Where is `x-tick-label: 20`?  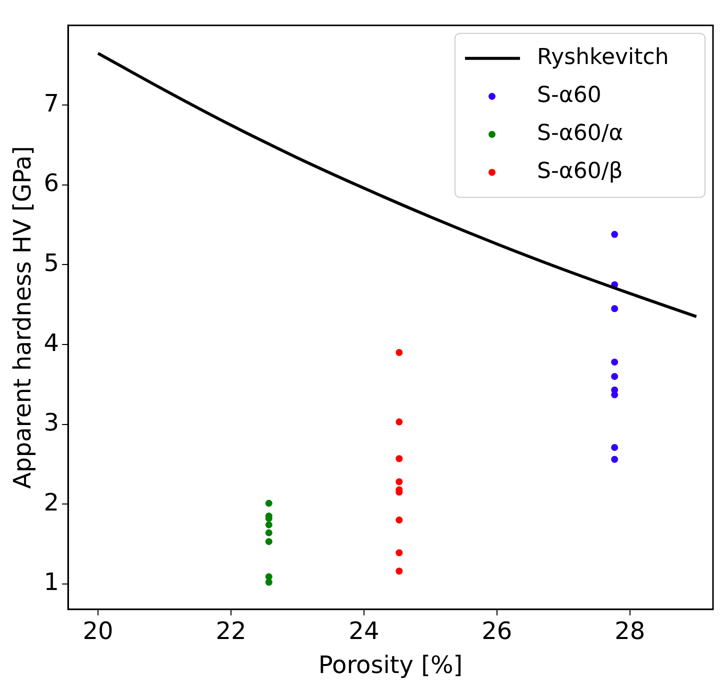
x-tick-label: 20 is located at coordinates (98, 631).